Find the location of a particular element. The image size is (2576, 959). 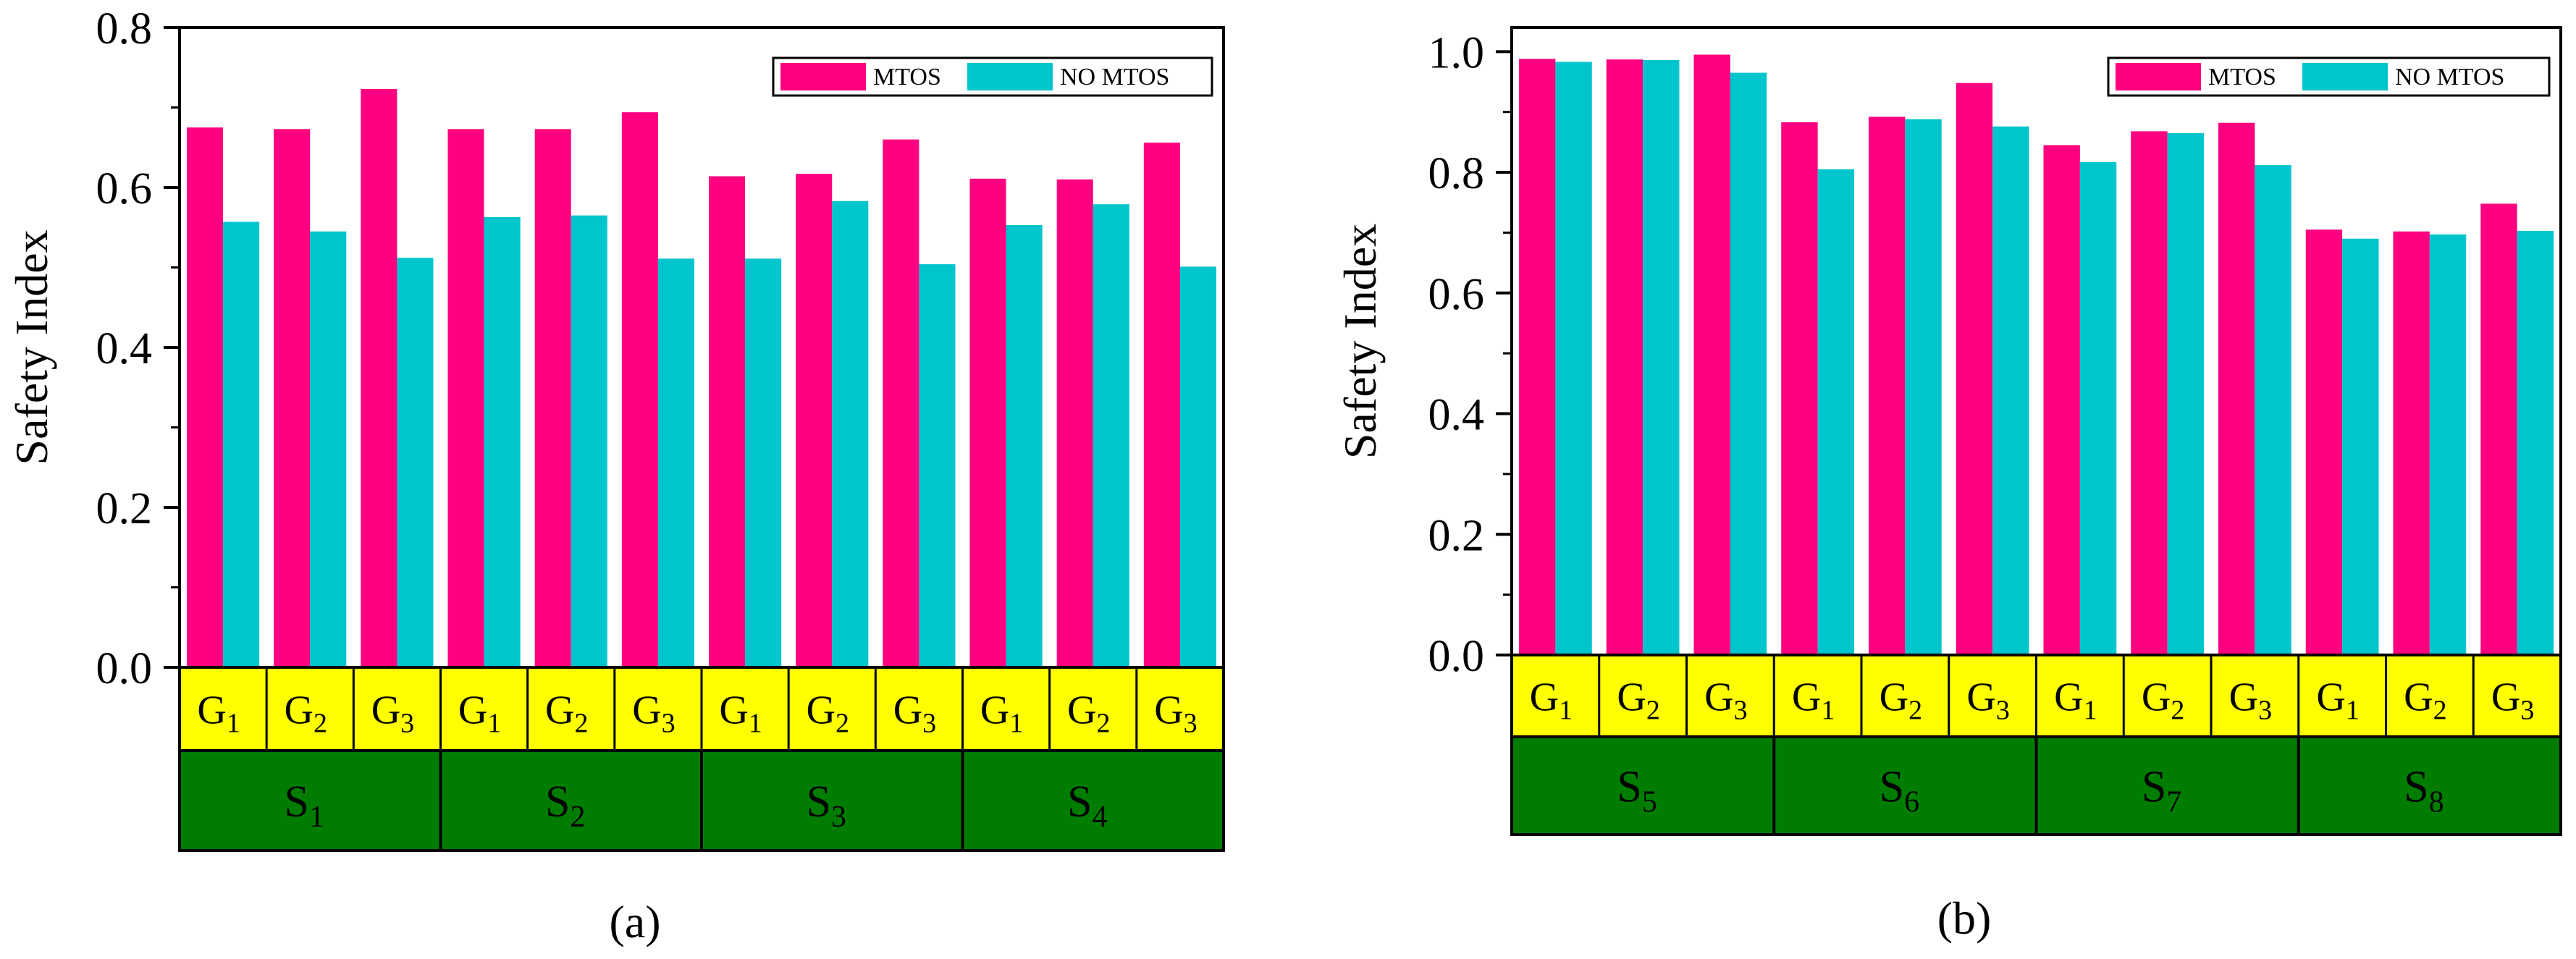

y-tick-label: 1.0 is located at coordinates (1456, 52).